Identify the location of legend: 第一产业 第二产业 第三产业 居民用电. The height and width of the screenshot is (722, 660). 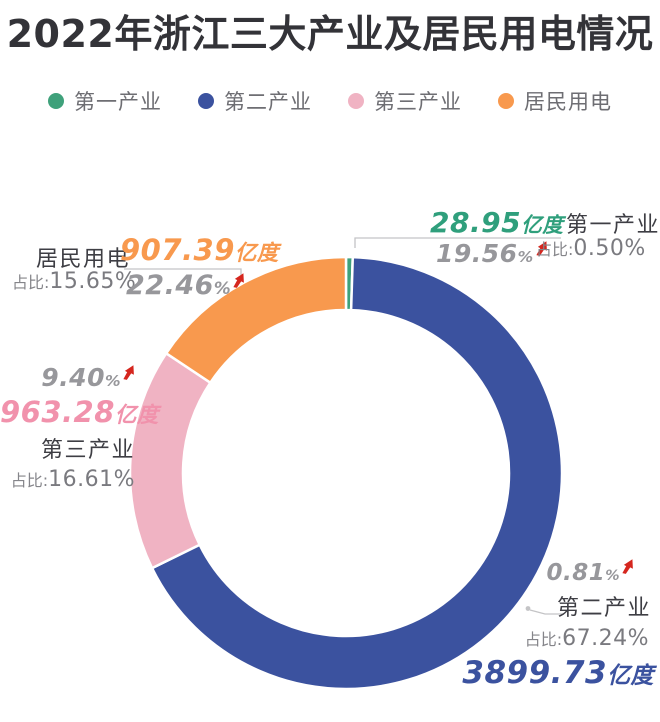
(330, 101).